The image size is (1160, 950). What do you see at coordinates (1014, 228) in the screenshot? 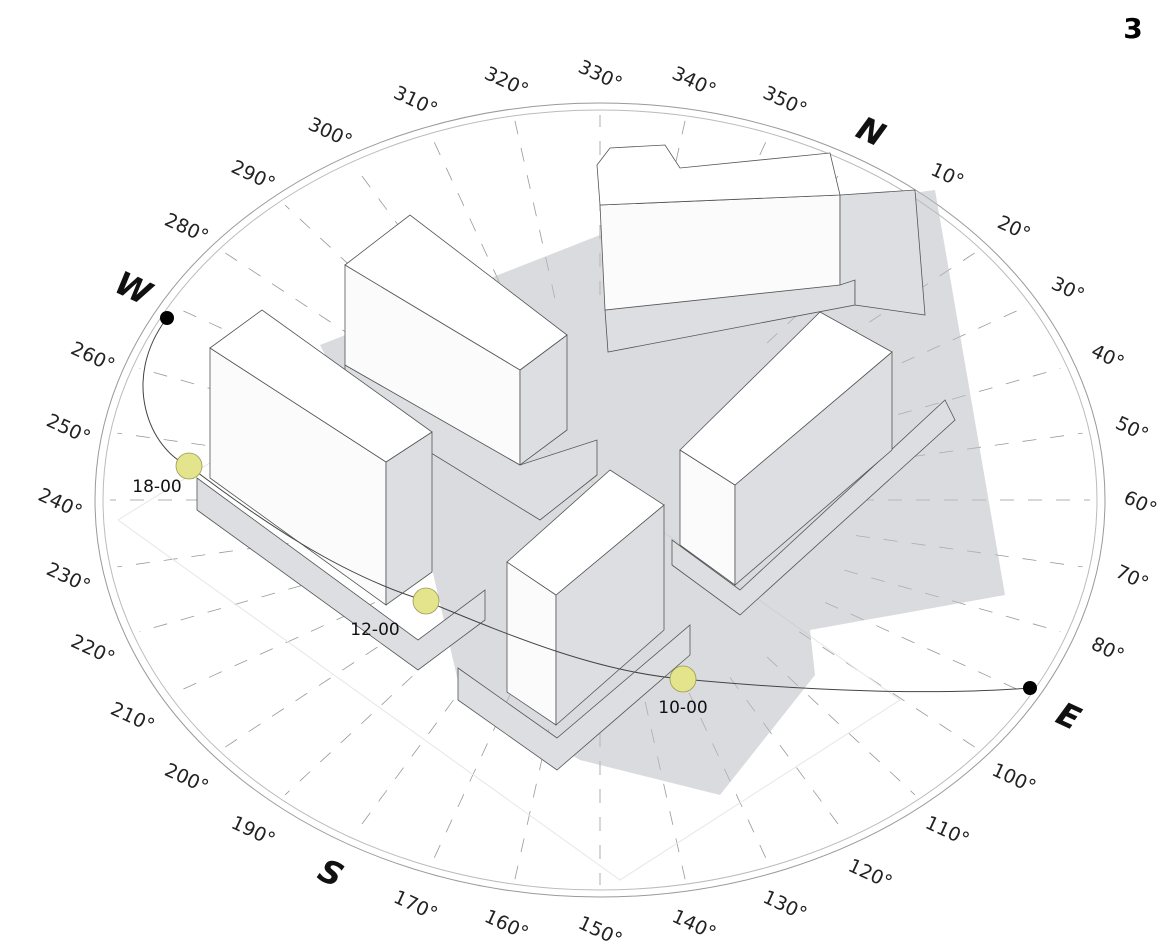
I see `degree-label: 20°` at bounding box center [1014, 228].